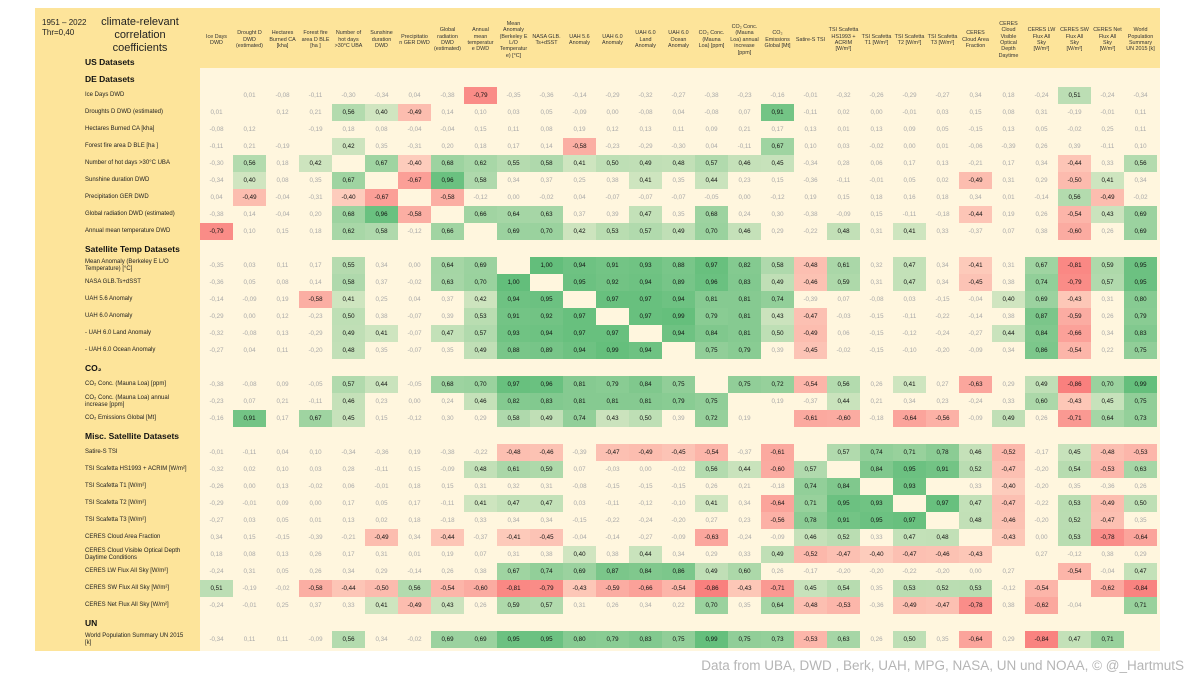 The width and height of the screenshot is (1200, 675). Describe the element at coordinates (216, 180) in the screenshot. I see `heatmap-cell: -0,34` at that location.